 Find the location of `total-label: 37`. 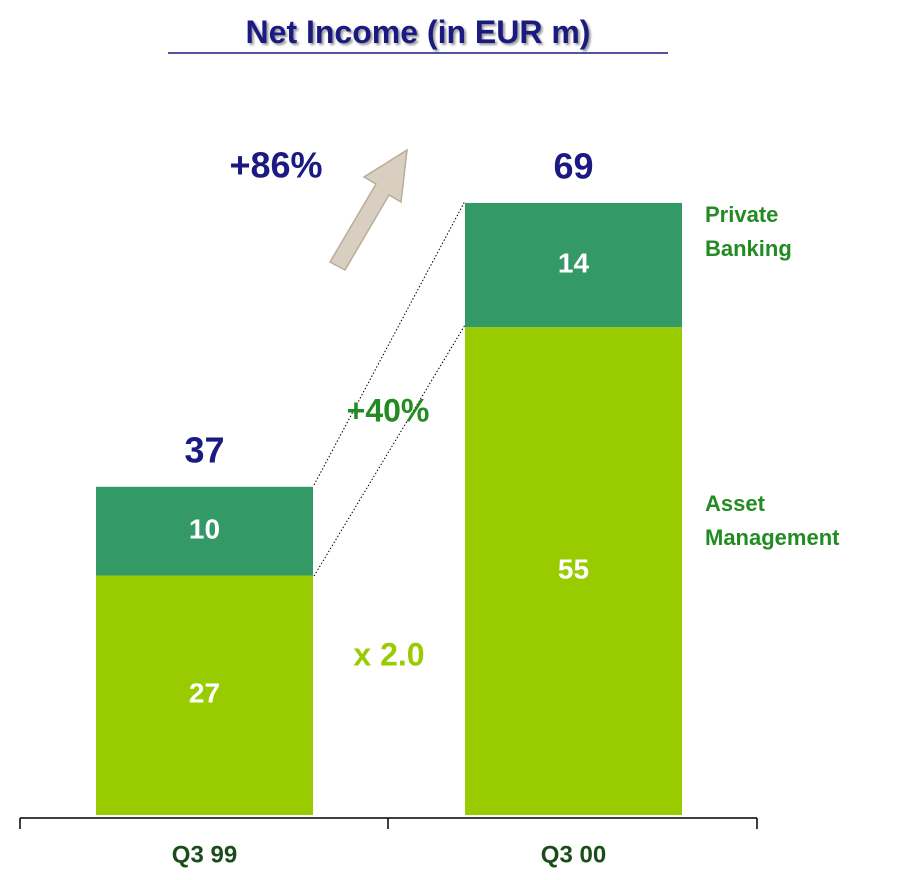

total-label: 37 is located at coordinates (204, 449).